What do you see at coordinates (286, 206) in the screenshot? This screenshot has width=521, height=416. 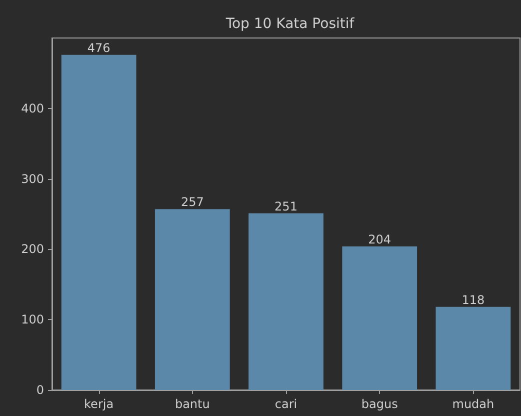 I see `data-label: 251` at bounding box center [286, 206].